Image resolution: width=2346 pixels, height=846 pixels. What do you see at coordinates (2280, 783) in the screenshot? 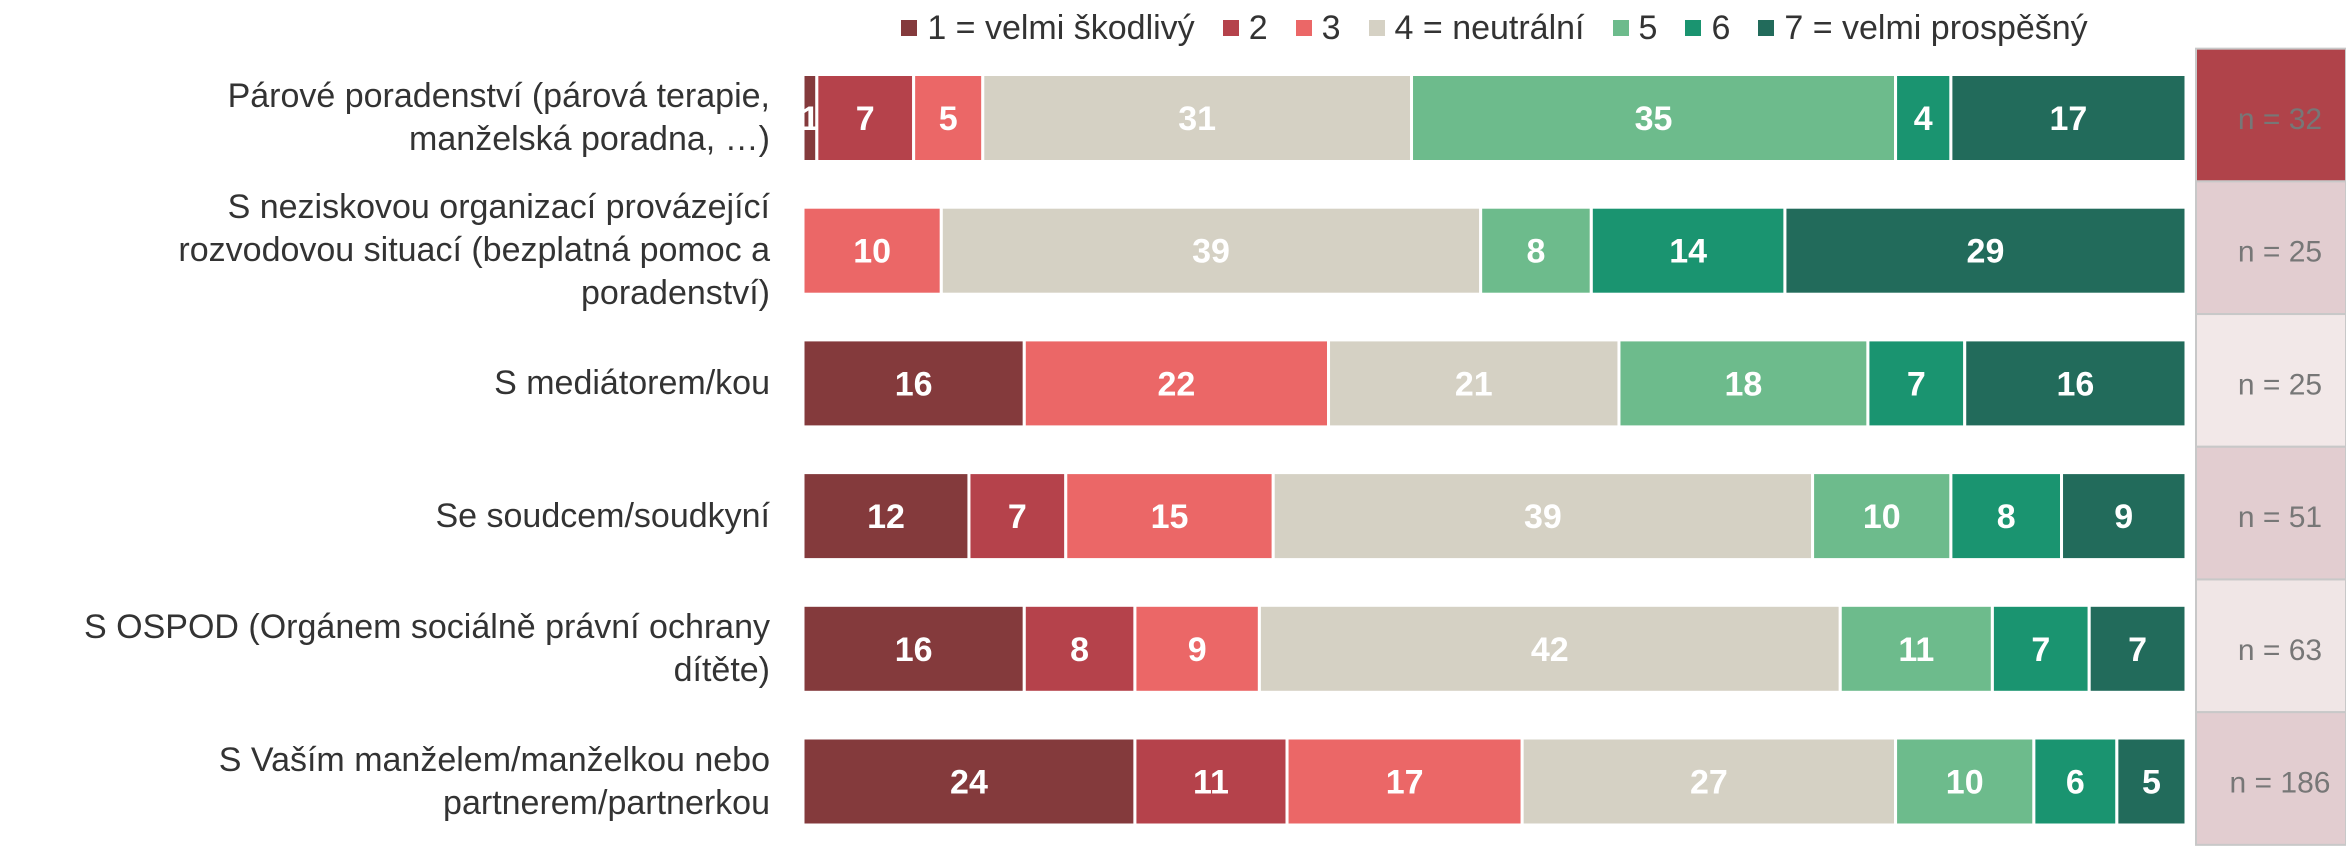
I see `n-label: n = 186` at bounding box center [2280, 783].